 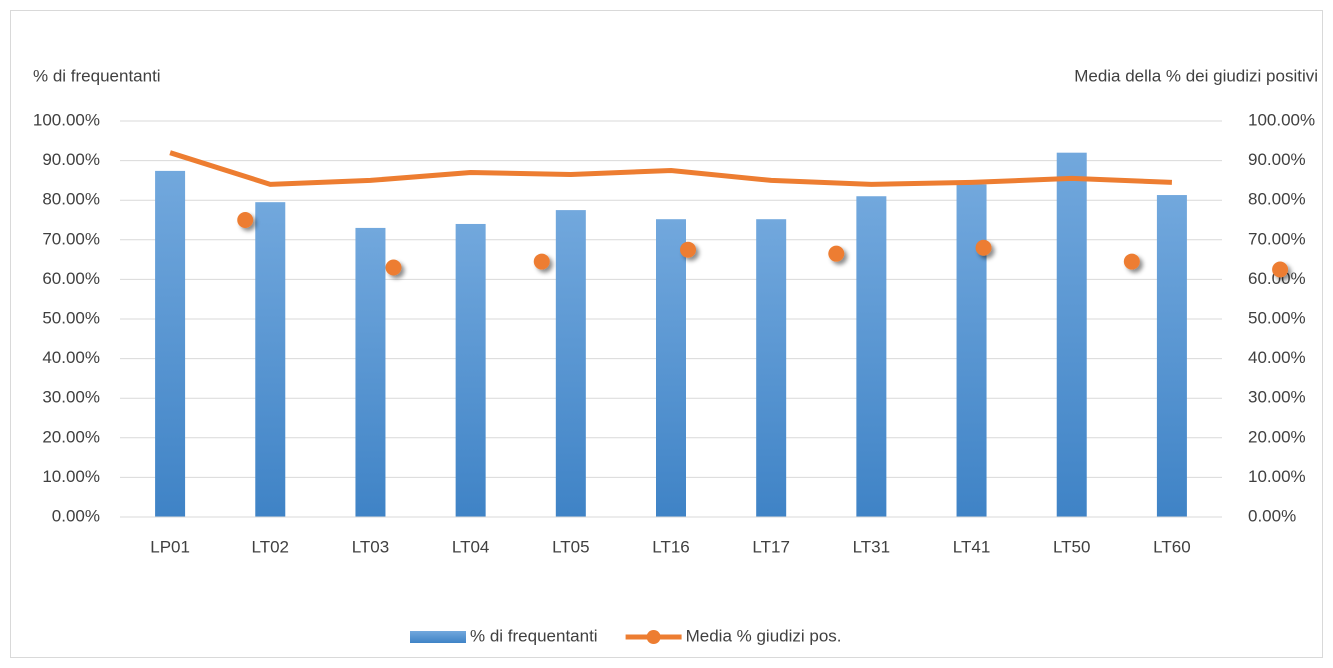 What do you see at coordinates (1277, 476) in the screenshot?
I see `y2-tick-label: 10.00%` at bounding box center [1277, 476].